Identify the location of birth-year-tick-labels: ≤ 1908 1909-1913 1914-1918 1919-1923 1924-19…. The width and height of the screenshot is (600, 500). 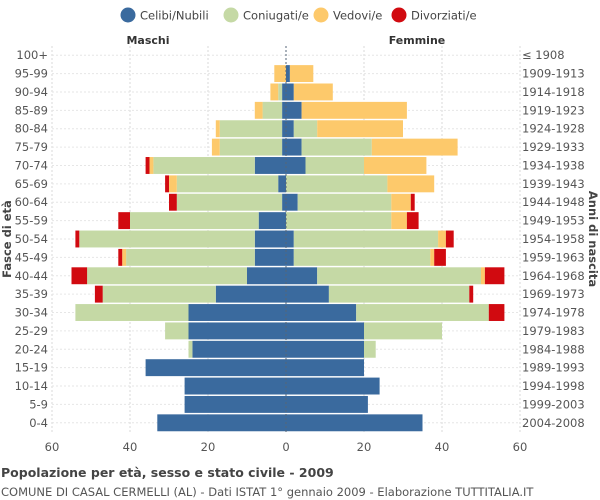
(553, 239).